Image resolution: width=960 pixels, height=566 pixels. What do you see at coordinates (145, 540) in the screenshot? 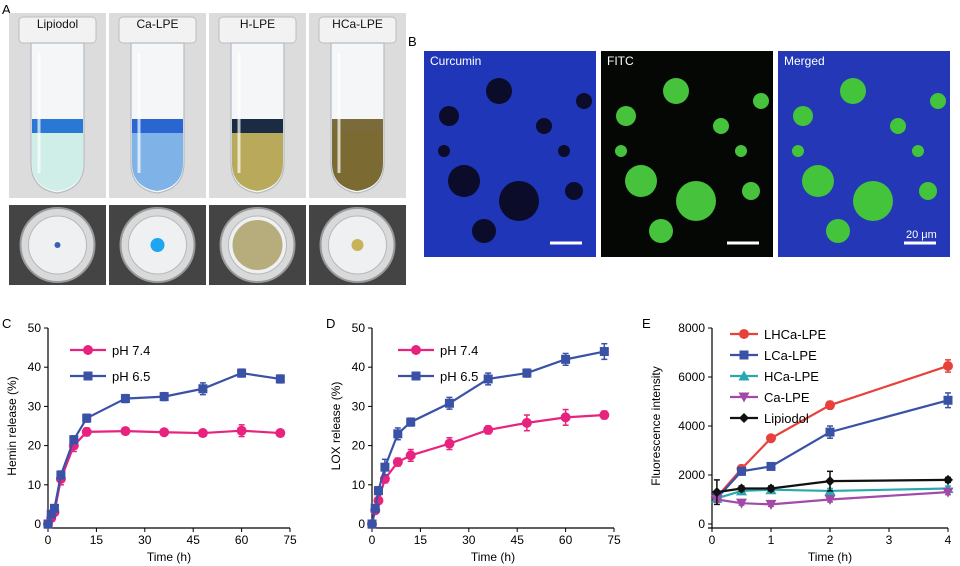
I see `x-tick-label: 30` at bounding box center [145, 540].